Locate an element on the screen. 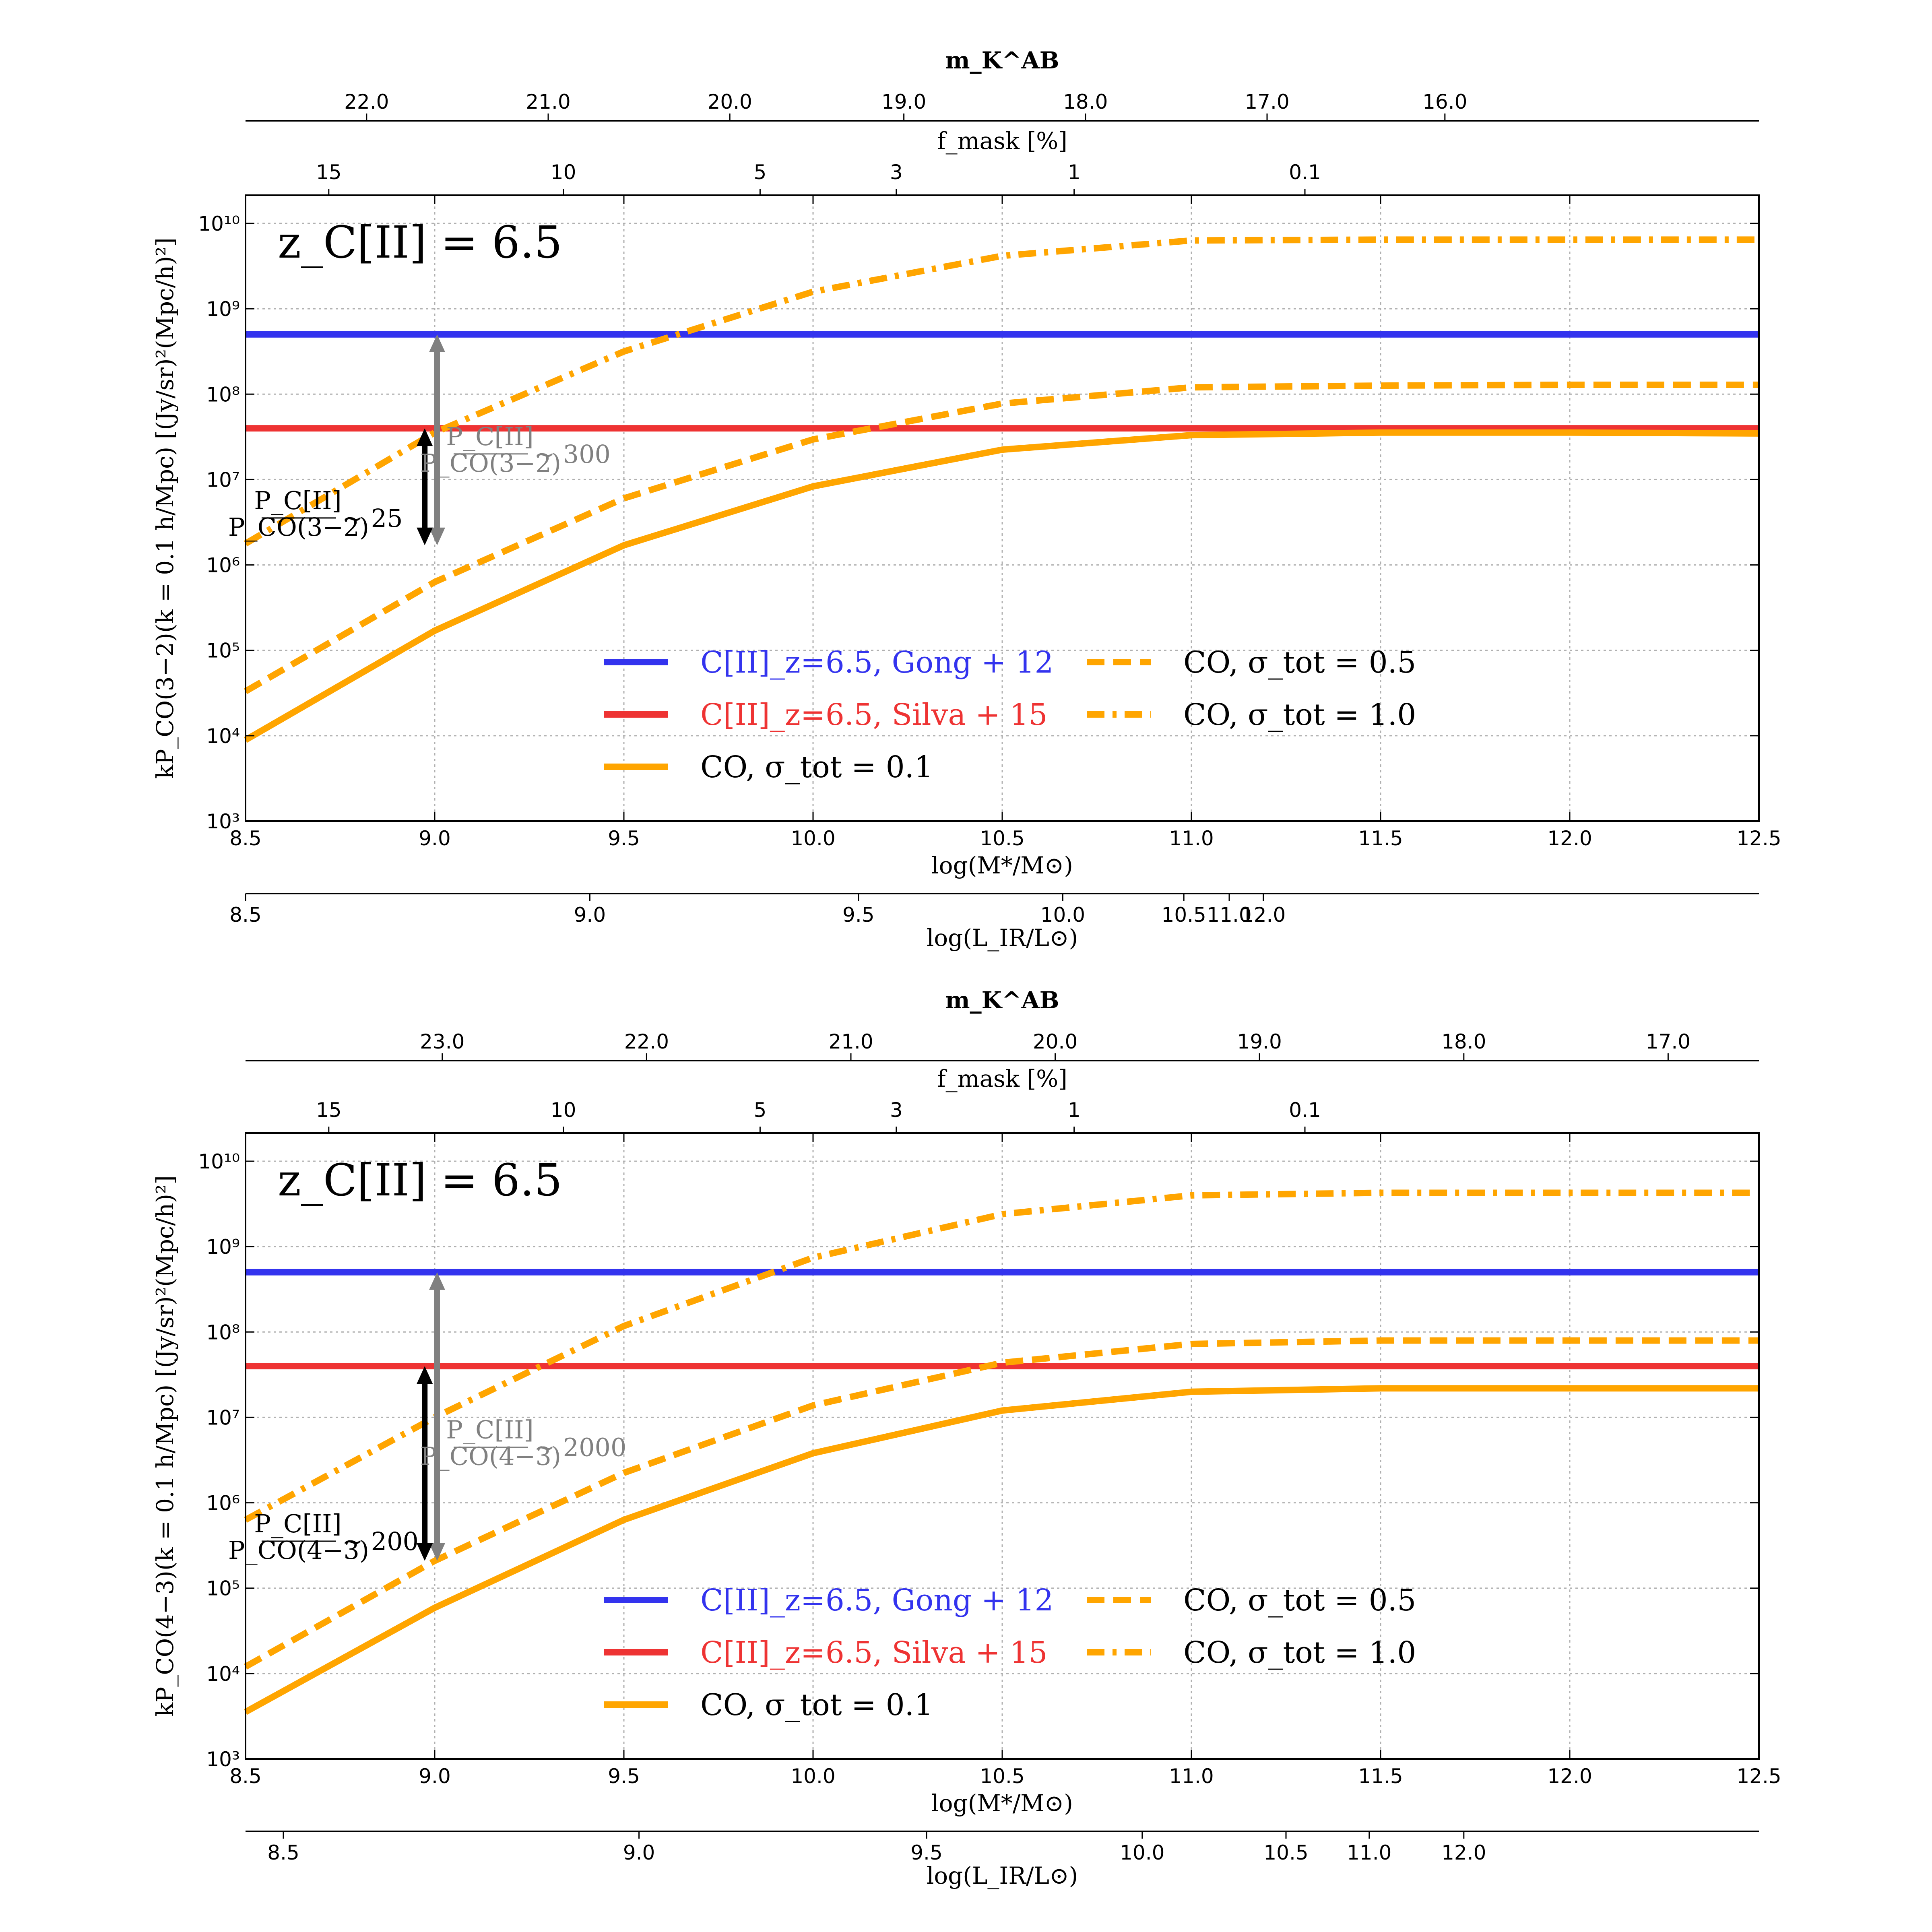 The height and width of the screenshot is (1932, 1932). ratio-numerator: P_C[II] is located at coordinates (298, 500).